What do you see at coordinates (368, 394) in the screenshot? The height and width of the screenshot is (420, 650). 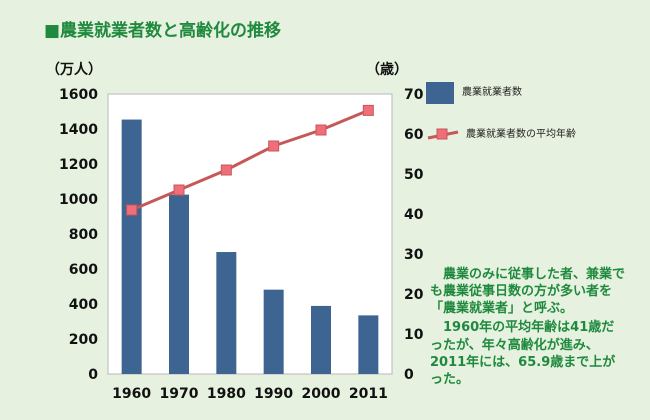 I see `x-tick-label: 2011` at bounding box center [368, 394].